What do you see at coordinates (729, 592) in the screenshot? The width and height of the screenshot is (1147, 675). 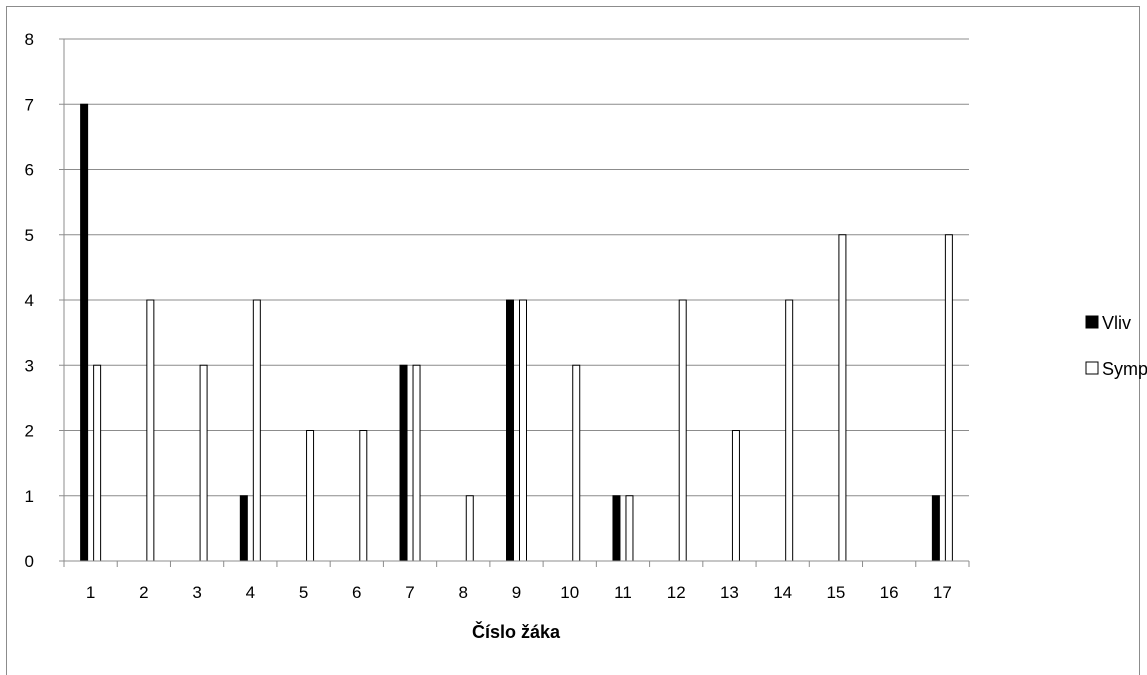 I see `x-tick-label: 13` at bounding box center [729, 592].